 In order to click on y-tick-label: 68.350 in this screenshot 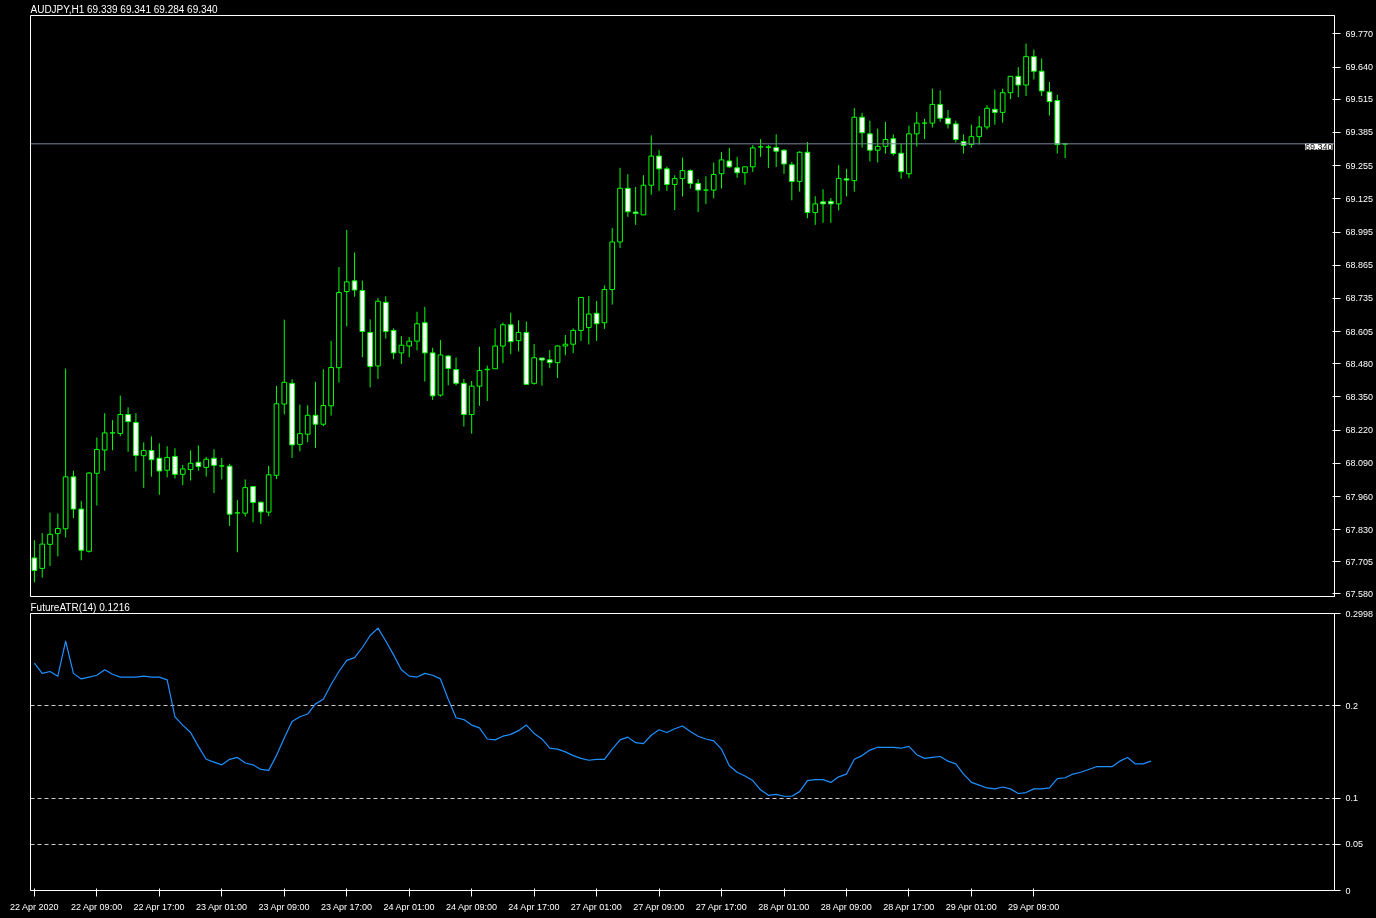, I will do `click(1359, 396)`.